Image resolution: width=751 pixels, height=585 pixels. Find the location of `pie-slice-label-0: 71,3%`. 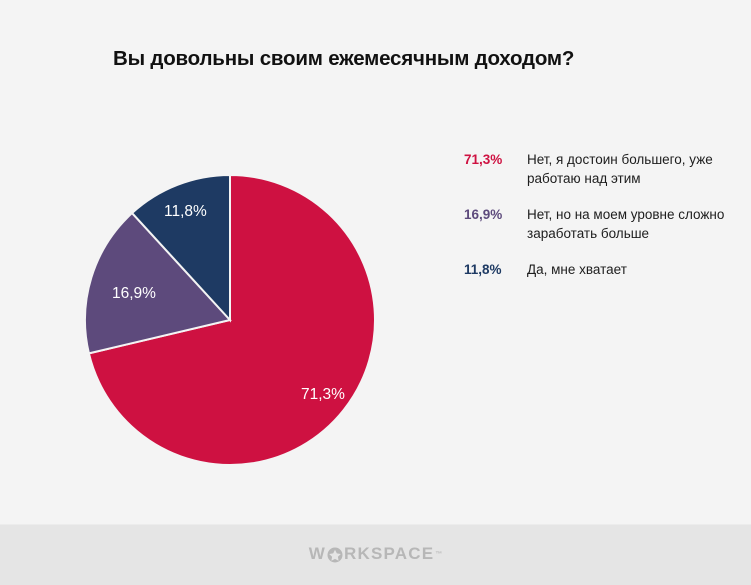

pie-slice-label-0: 71,3% is located at coordinates (323, 394).